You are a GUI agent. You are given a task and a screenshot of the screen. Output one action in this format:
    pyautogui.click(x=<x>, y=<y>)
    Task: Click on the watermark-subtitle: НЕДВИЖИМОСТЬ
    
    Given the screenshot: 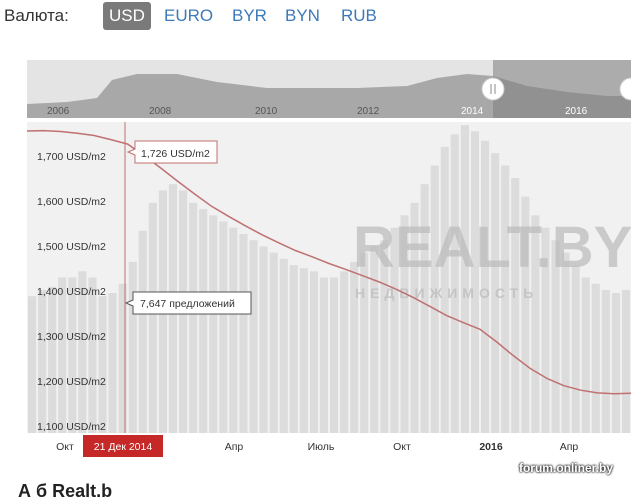 What is the action you would take?
    pyautogui.click(x=446, y=293)
    